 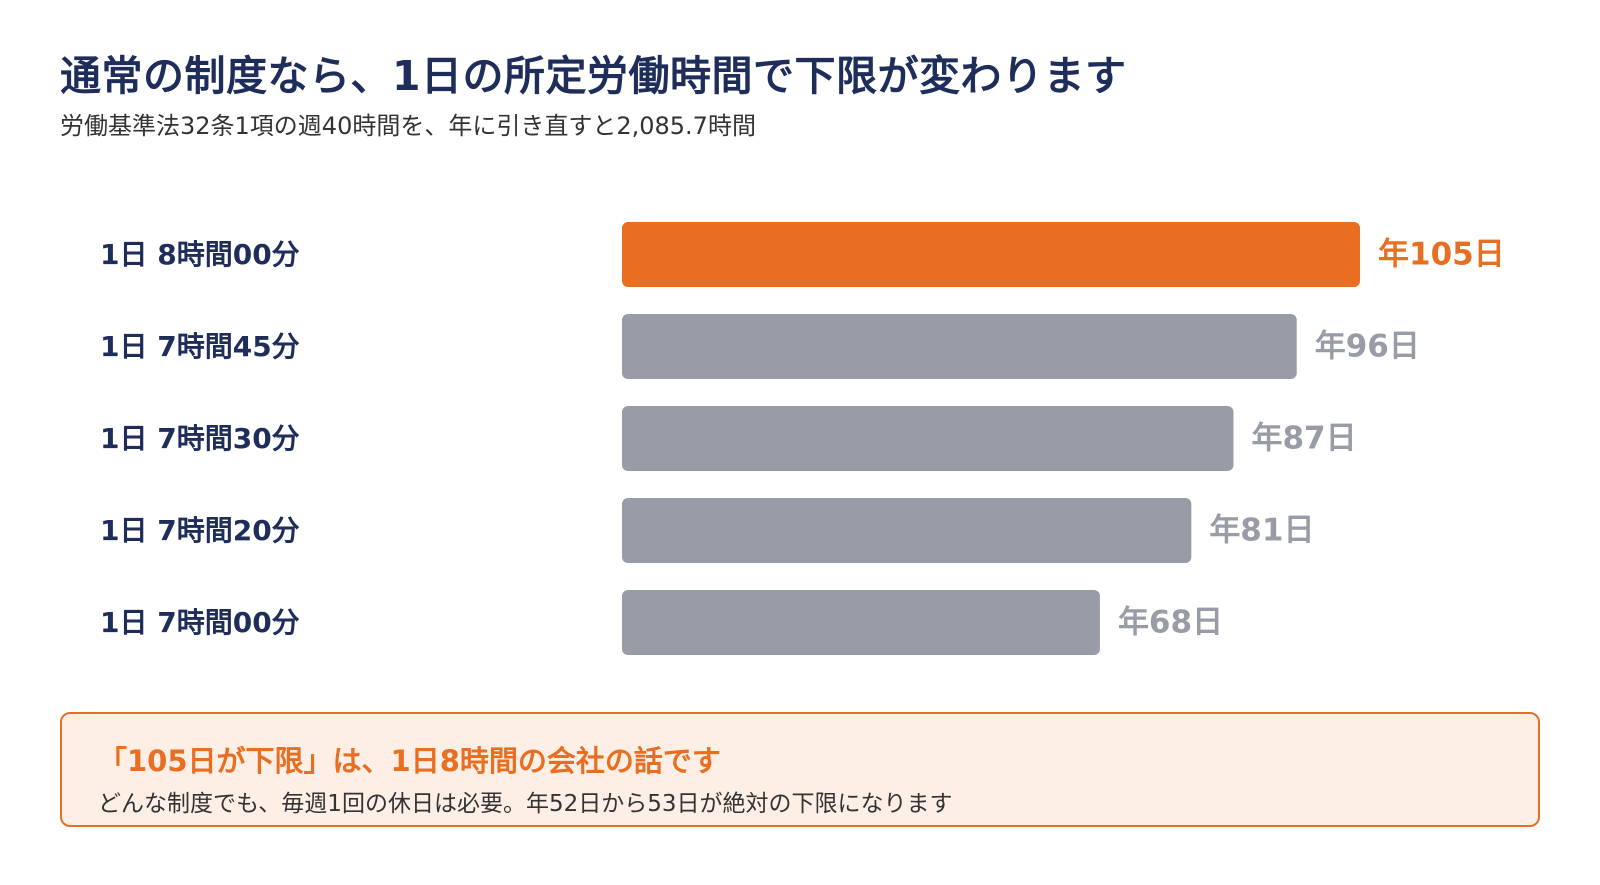 What do you see at coordinates (408, 126) in the screenshot?
I see `page-subtitle: 労働基準法32条1項の週40時間を、年に引き直すと2,085.7時間` at bounding box center [408, 126].